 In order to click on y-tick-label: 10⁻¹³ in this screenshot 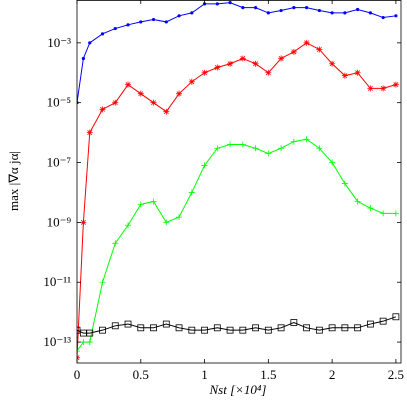, I will do `click(57, 341)`.